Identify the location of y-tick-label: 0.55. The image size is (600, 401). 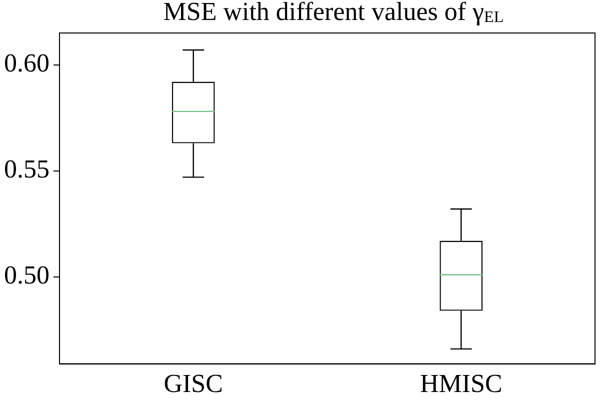
(27, 169).